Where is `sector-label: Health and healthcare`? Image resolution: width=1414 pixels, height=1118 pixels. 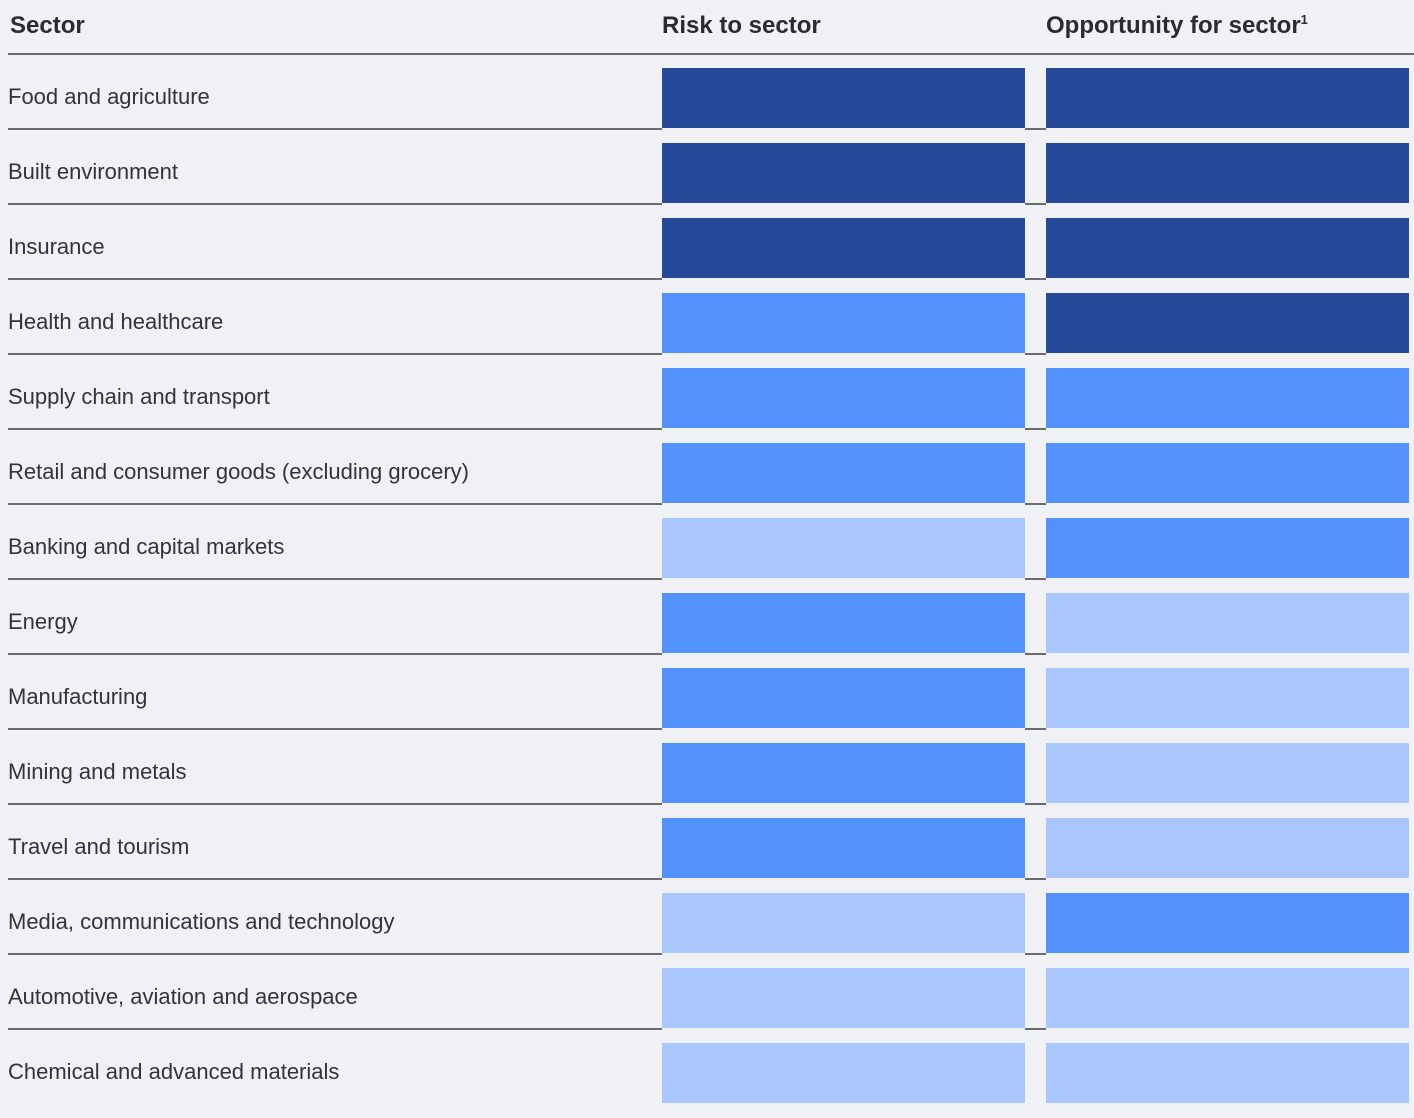 sector-label: Health and healthcare is located at coordinates (116, 321).